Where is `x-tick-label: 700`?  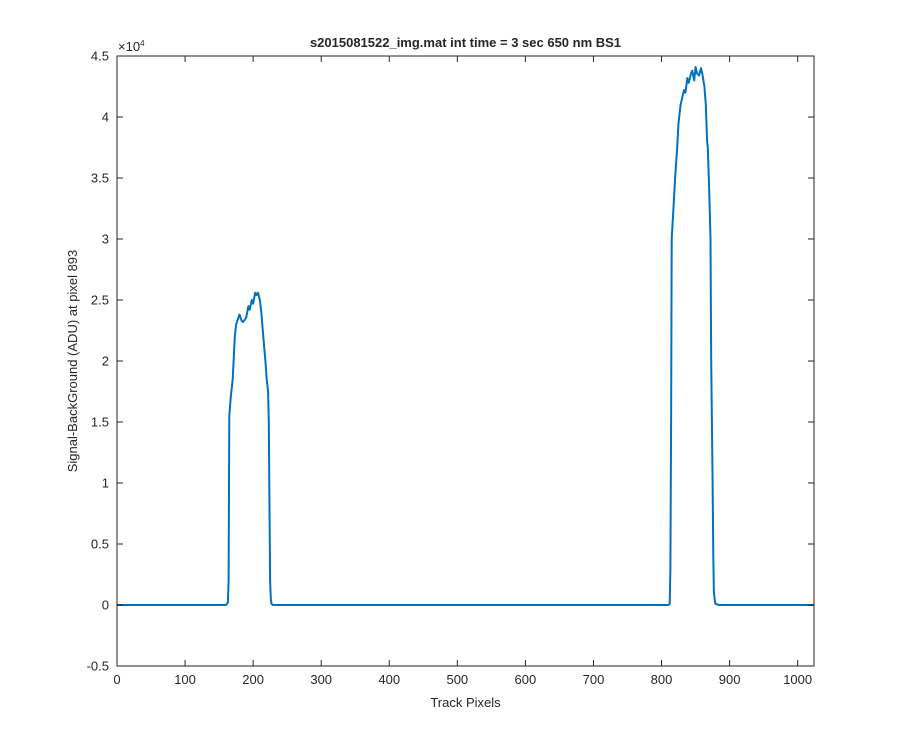
x-tick-label: 700 is located at coordinates (594, 679).